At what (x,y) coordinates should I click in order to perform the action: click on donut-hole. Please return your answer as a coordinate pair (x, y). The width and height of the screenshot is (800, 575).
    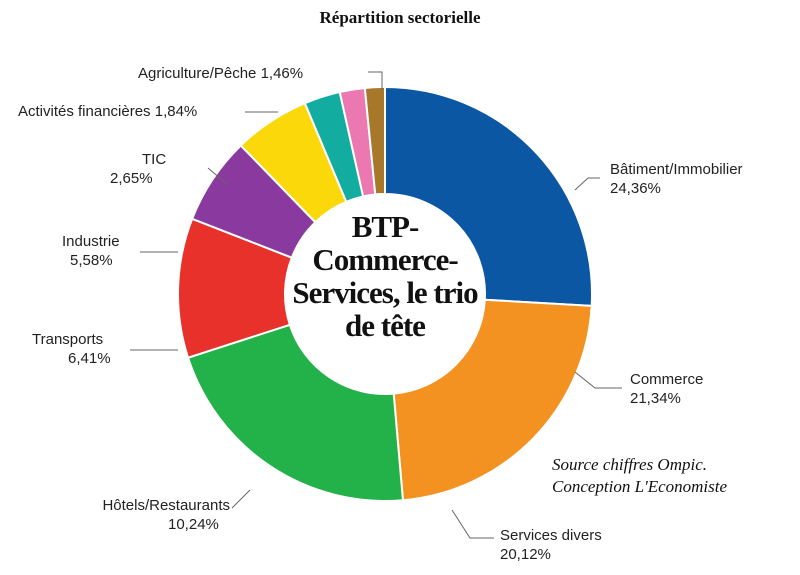
    Looking at the image, I should click on (385, 294).